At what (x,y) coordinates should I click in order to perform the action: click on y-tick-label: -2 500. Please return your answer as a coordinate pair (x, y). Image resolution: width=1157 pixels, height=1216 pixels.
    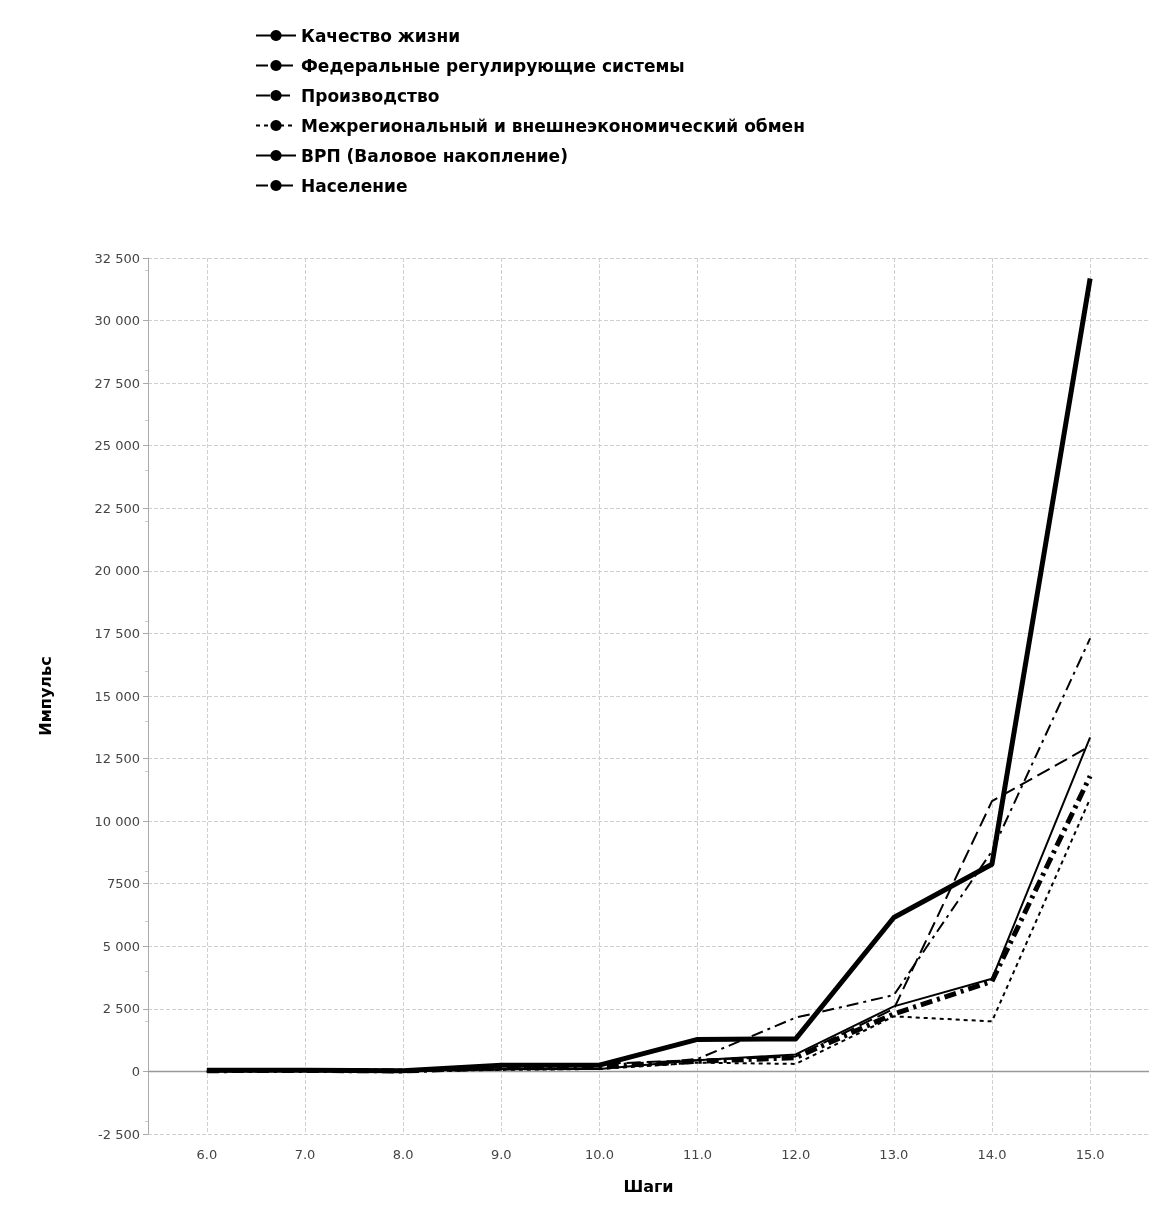
    Looking at the image, I should click on (119, 1134).